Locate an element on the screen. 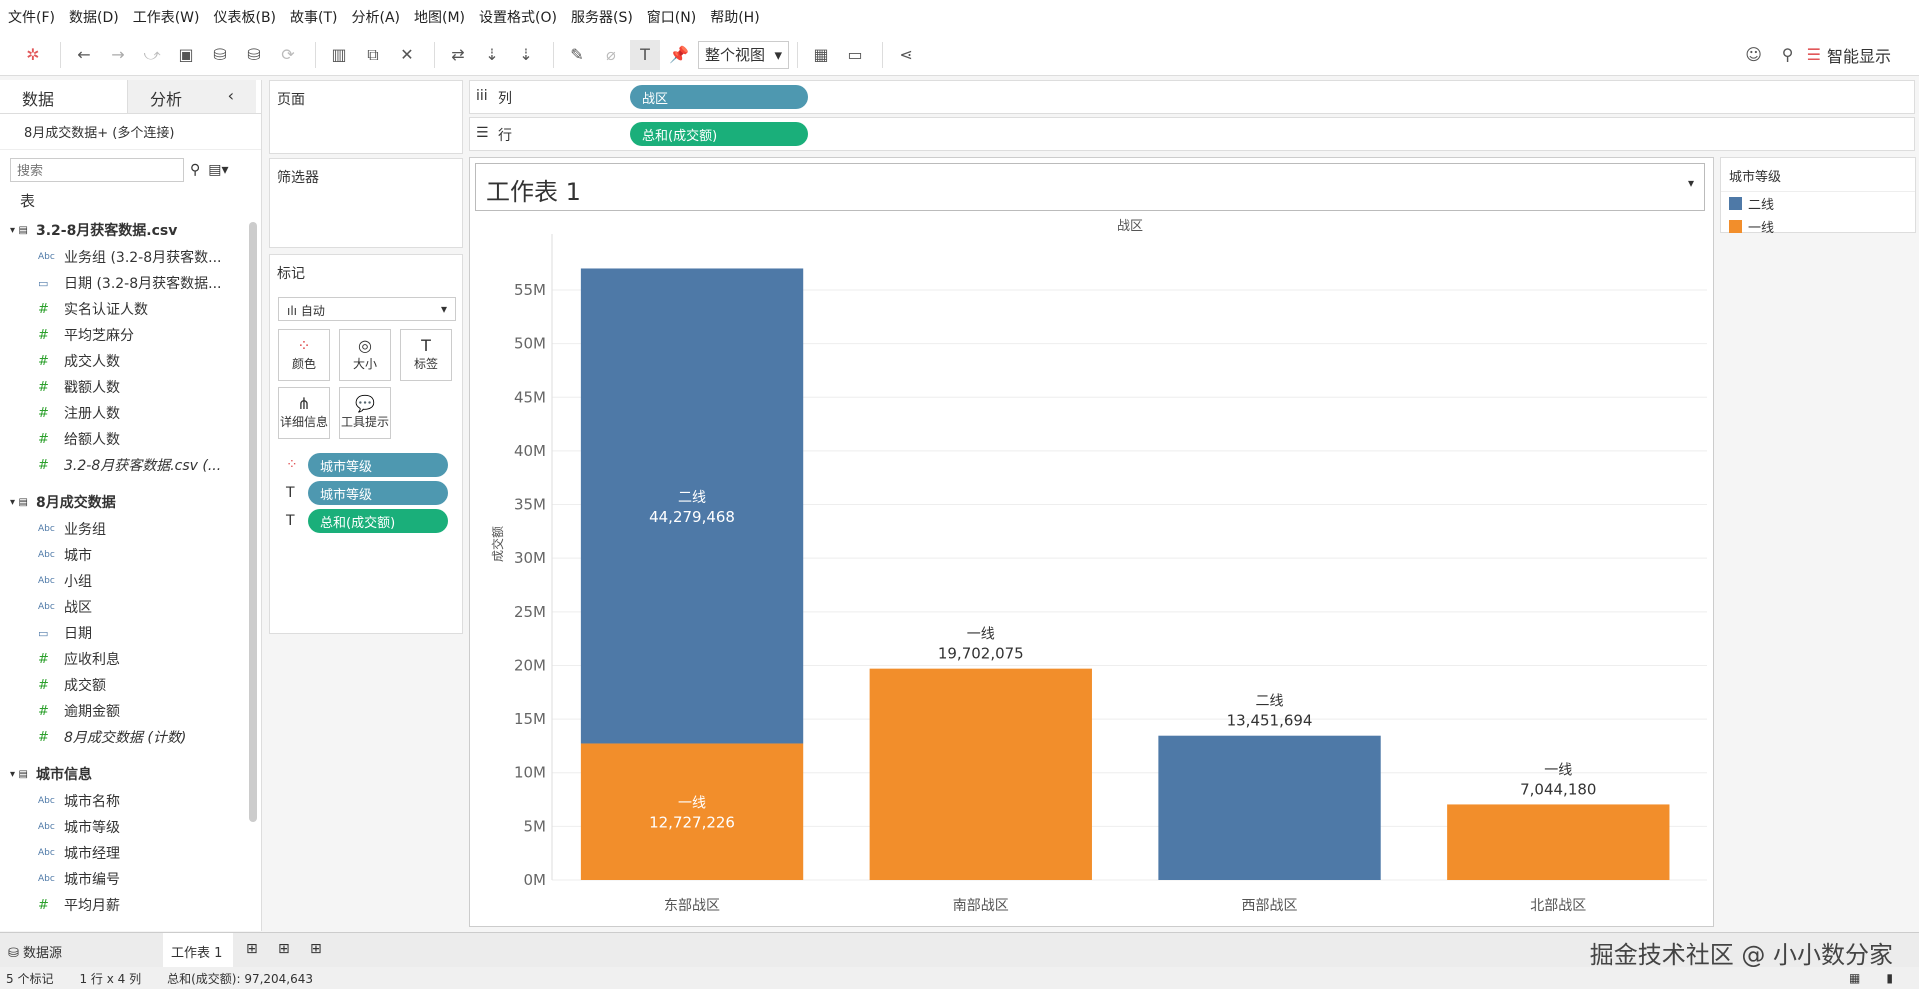 The image size is (1919, 989). label-button: T 标签 is located at coordinates (426, 355).